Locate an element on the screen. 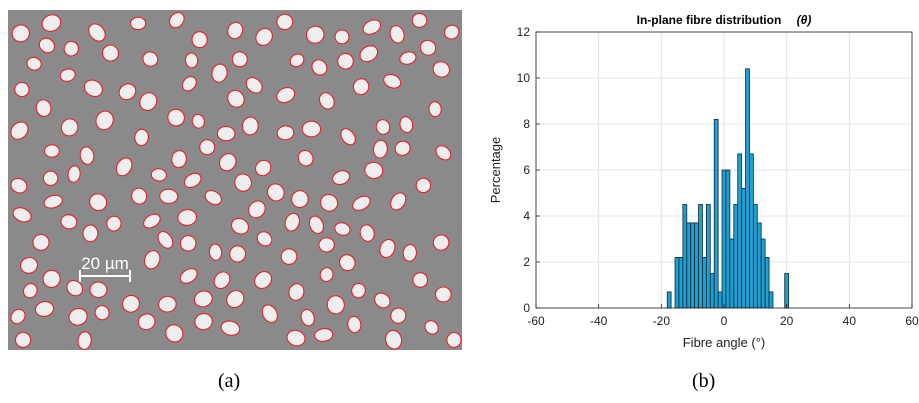 Image resolution: width=919 pixels, height=403 pixels. x-tick-label: 20 is located at coordinates (787, 321).